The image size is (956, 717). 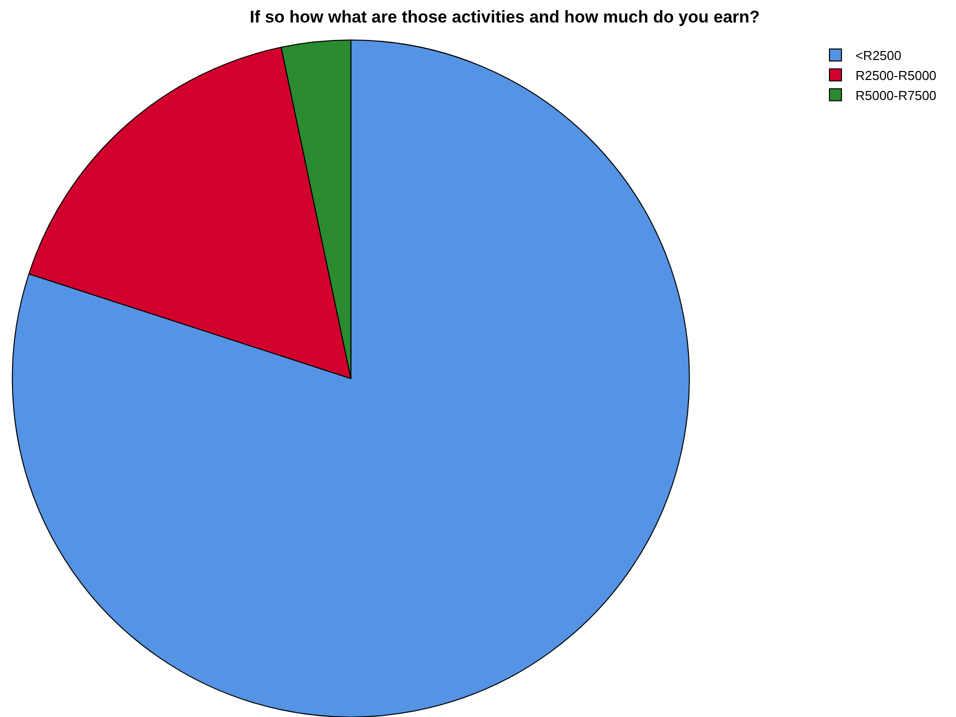 I want to click on chart-title: If so how what are those activities and how much do you earn?, so click(x=505, y=17).